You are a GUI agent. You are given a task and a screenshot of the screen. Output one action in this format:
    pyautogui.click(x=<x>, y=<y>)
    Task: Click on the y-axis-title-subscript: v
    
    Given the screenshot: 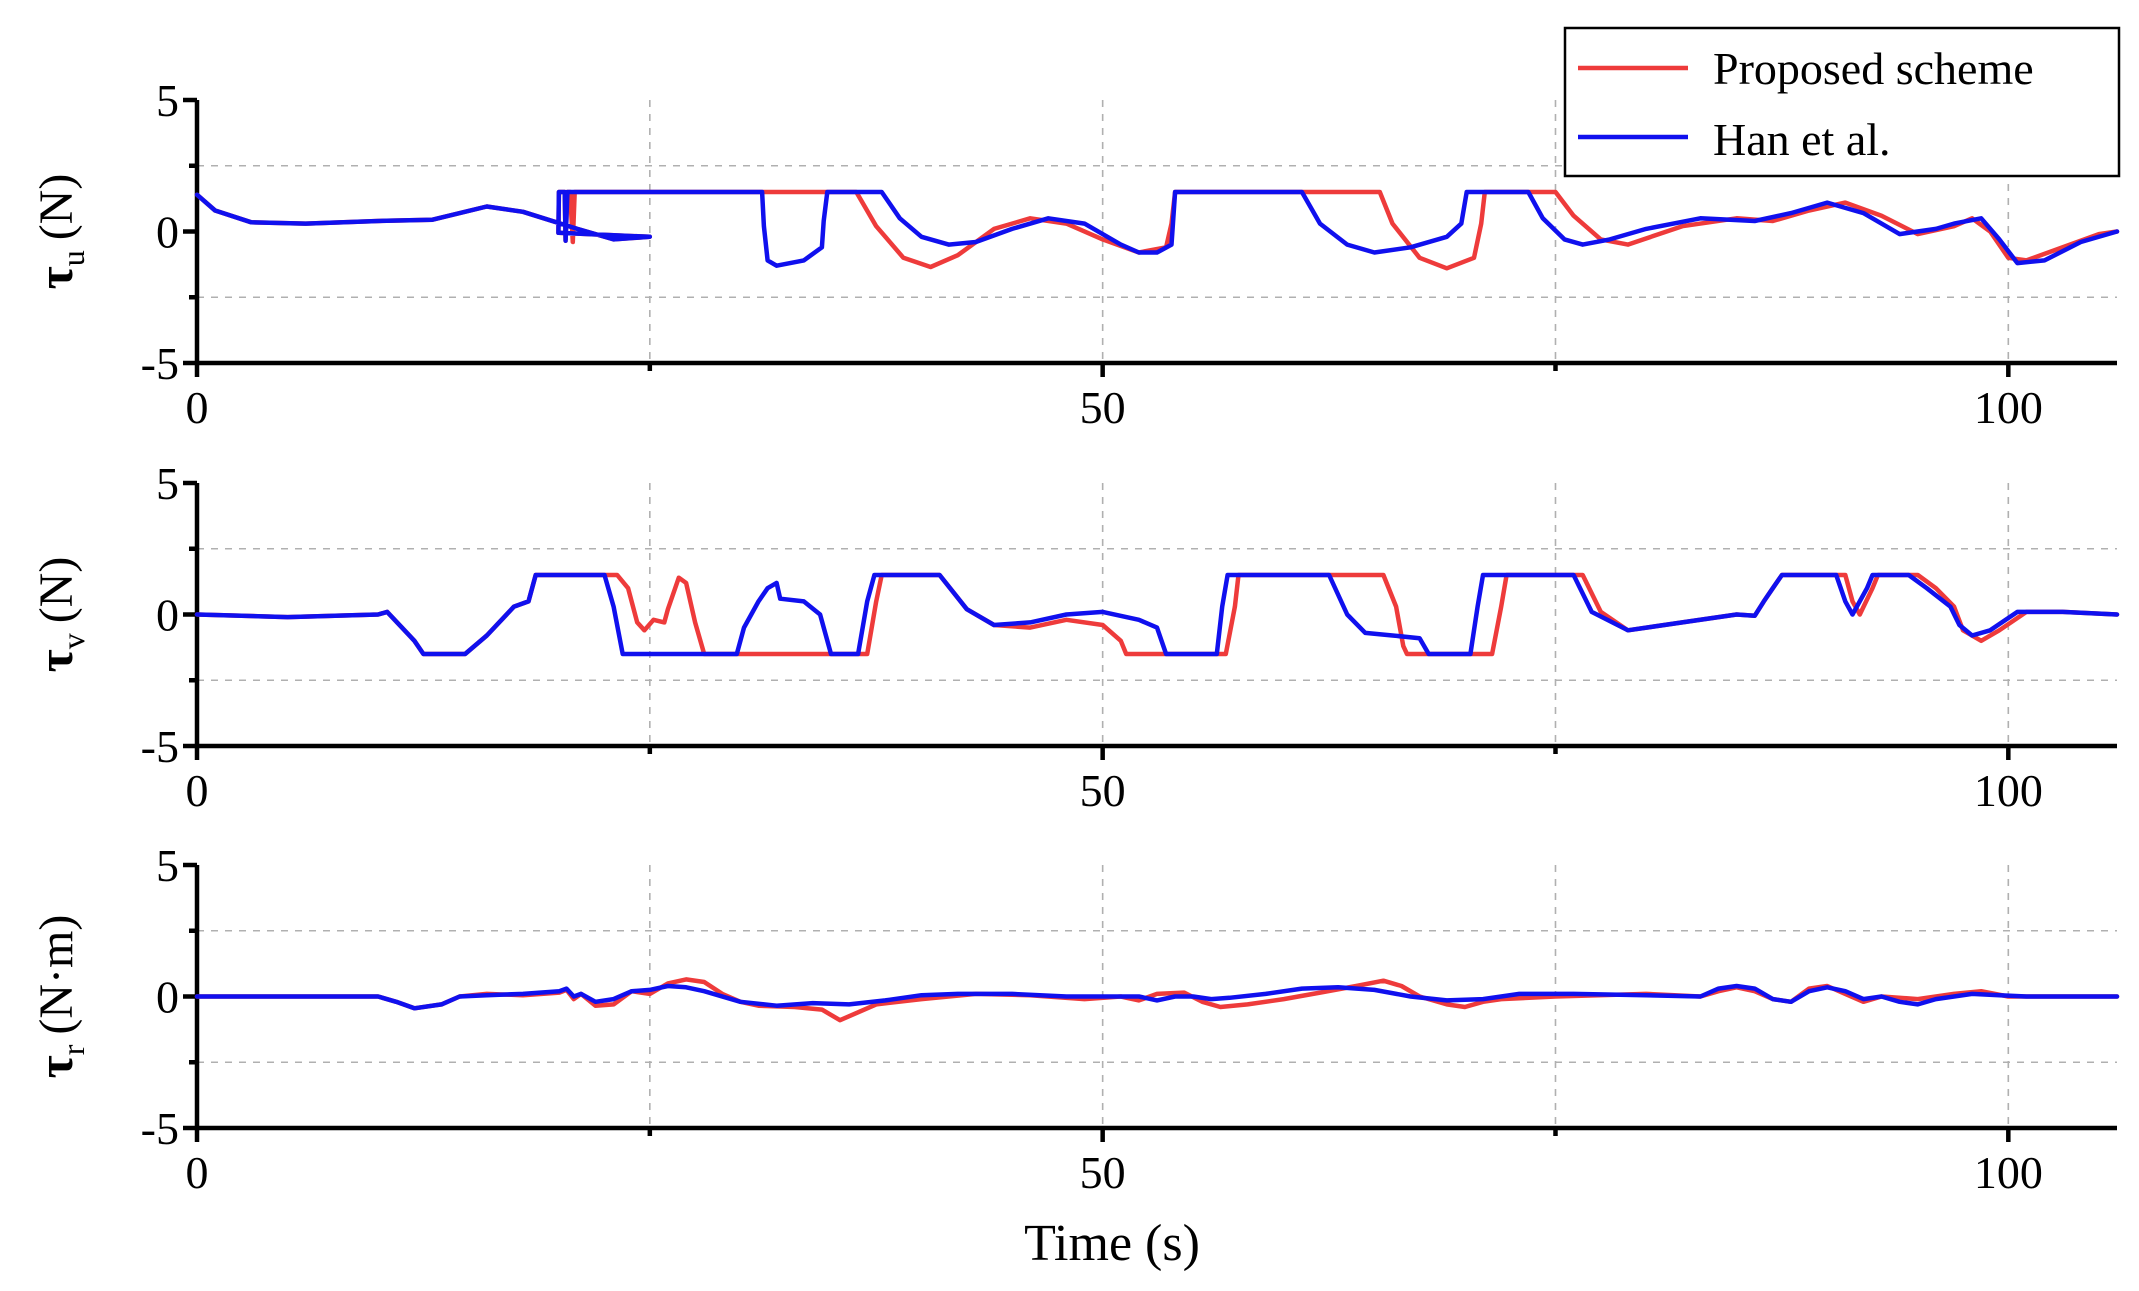 What is the action you would take?
    pyautogui.click(x=73, y=641)
    